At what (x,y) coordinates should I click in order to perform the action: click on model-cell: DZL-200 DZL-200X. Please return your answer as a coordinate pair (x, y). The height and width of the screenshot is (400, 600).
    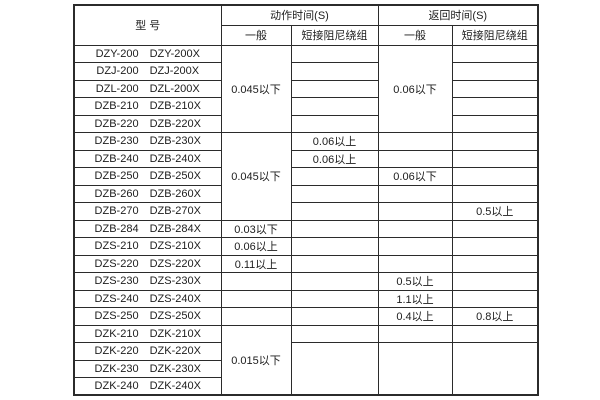
    Looking at the image, I should click on (147, 88).